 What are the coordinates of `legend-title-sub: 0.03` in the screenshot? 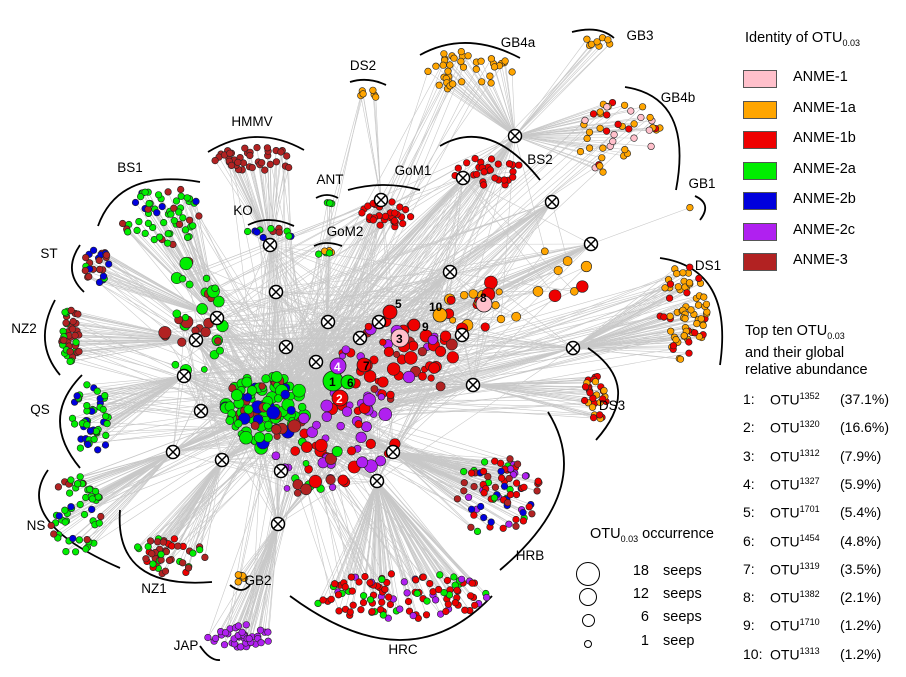 It's located at (851, 42).